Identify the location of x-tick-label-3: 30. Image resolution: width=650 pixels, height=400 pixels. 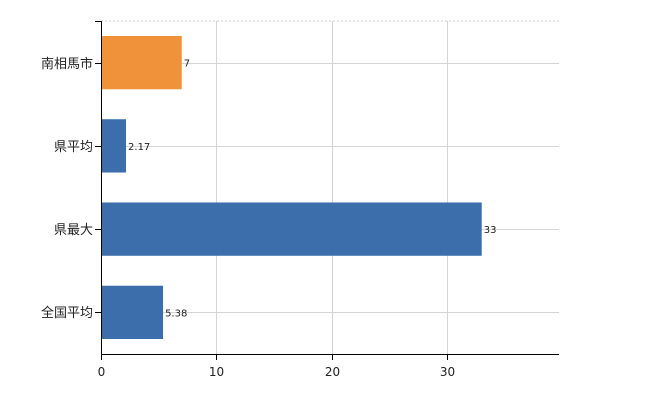
(447, 372).